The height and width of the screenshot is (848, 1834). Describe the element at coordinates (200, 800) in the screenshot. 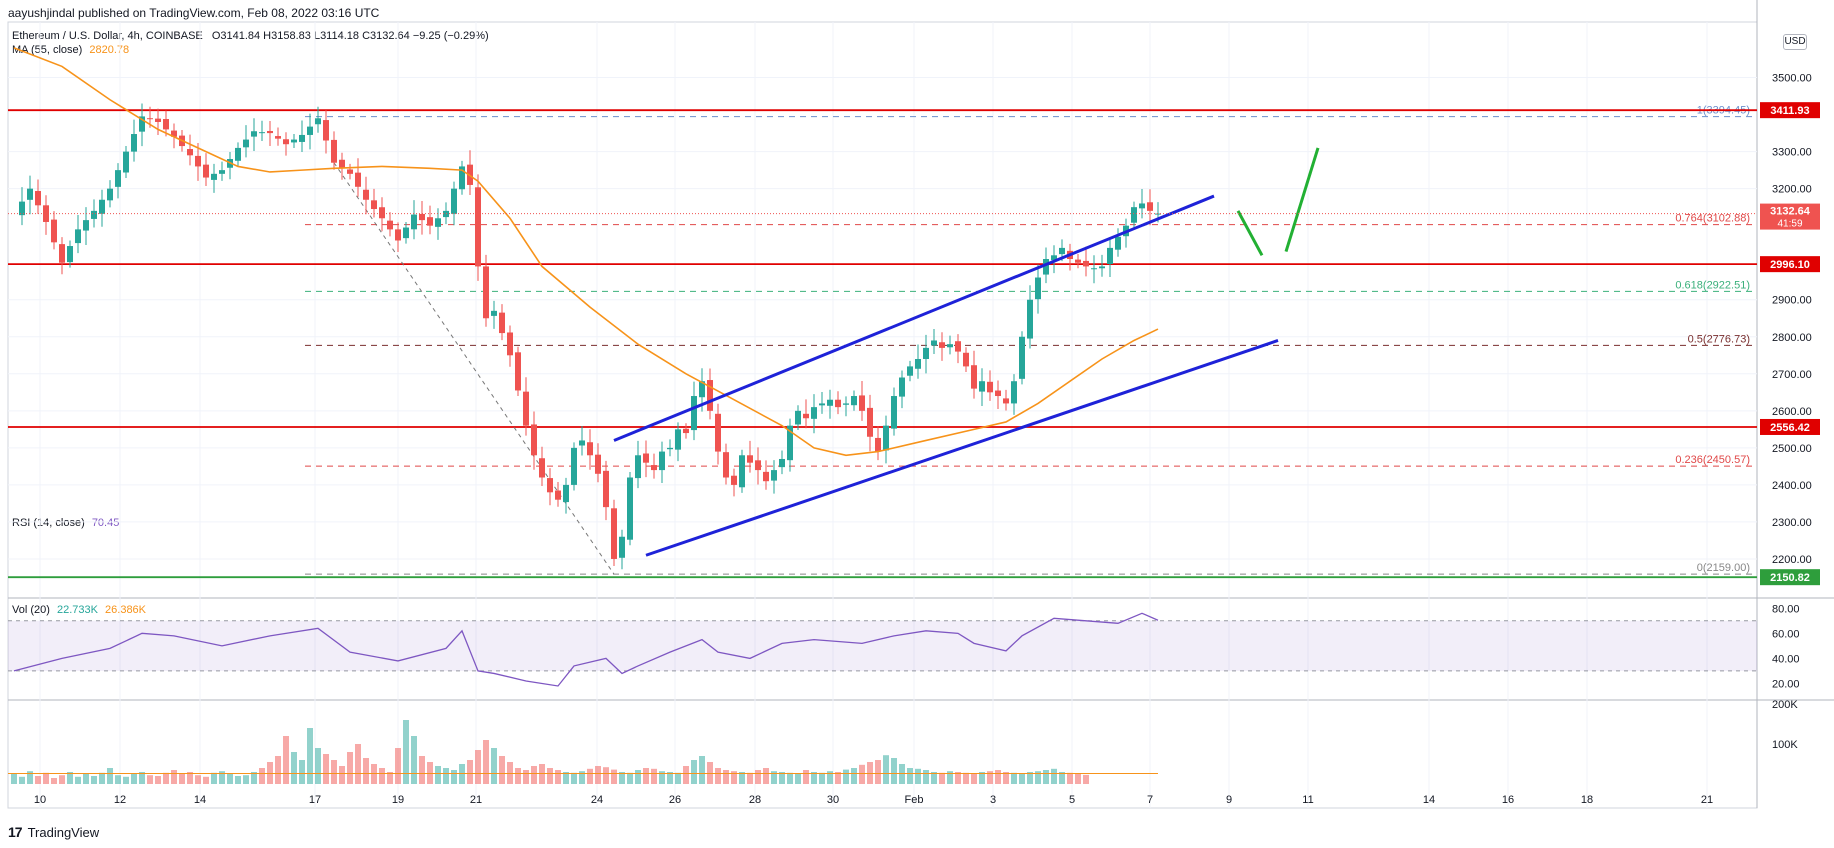

I see `time-tick-label: 14` at that location.